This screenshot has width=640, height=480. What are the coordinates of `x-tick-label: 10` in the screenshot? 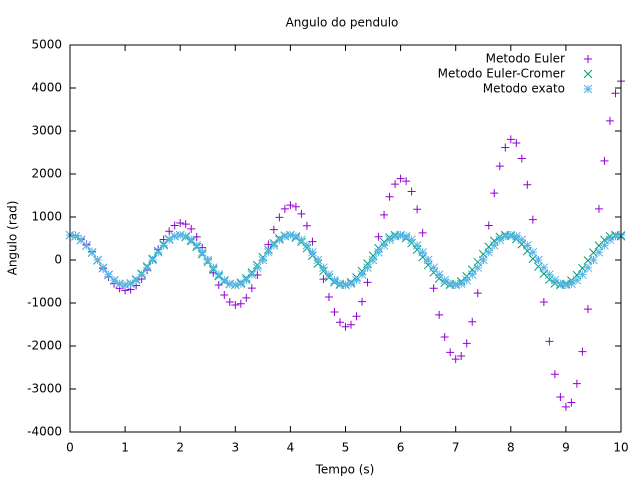 It's located at (620, 448).